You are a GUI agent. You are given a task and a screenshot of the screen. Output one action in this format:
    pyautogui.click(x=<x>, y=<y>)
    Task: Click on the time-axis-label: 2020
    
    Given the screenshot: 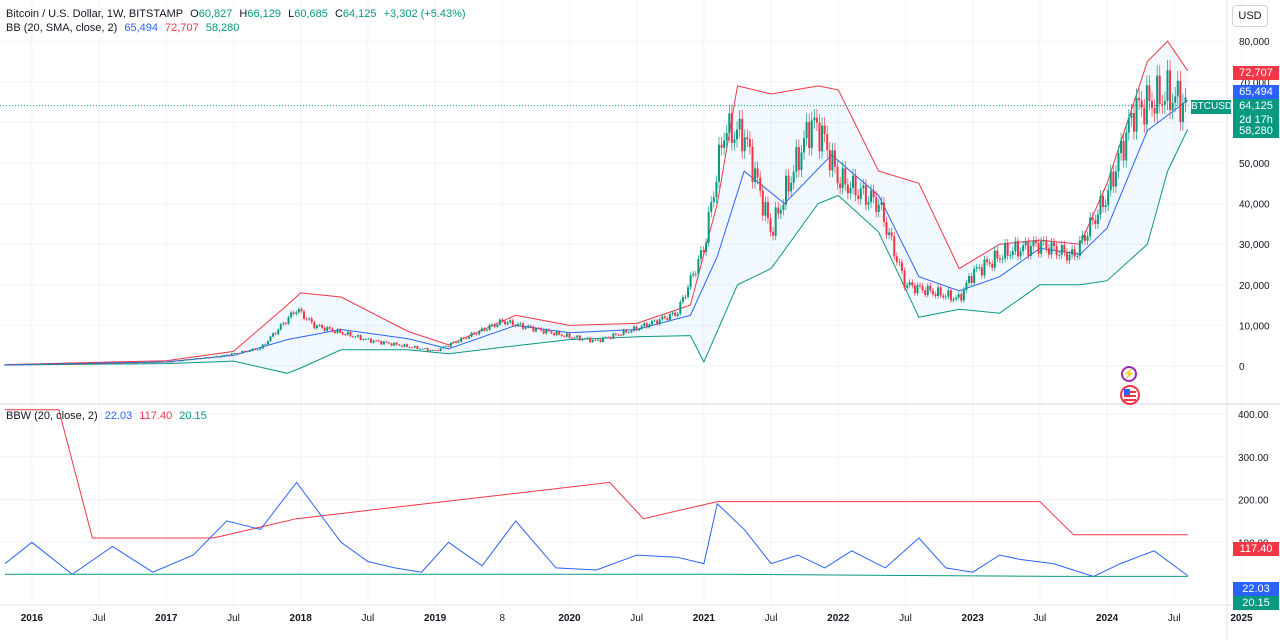 What is the action you would take?
    pyautogui.click(x=569, y=618)
    